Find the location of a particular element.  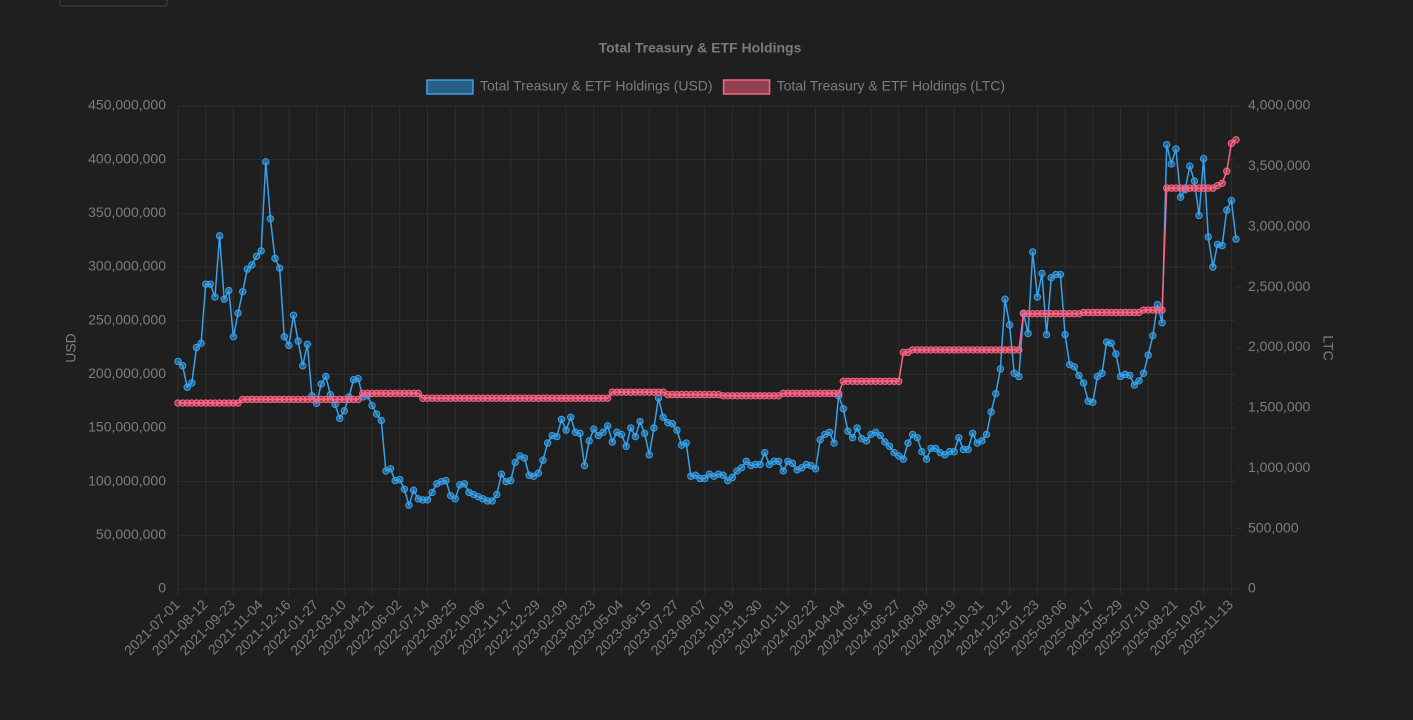

chart-title: Total Treasury & ETF Holdings is located at coordinates (700, 48).